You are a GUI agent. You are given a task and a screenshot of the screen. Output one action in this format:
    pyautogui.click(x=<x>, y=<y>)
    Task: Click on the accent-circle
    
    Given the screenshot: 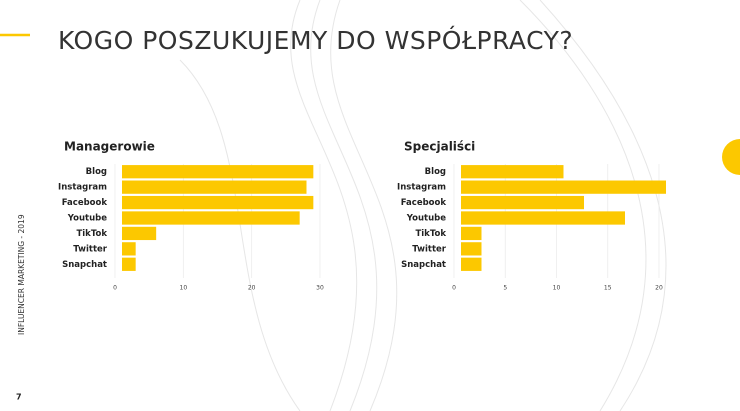 What is the action you would take?
    pyautogui.click(x=731, y=157)
    